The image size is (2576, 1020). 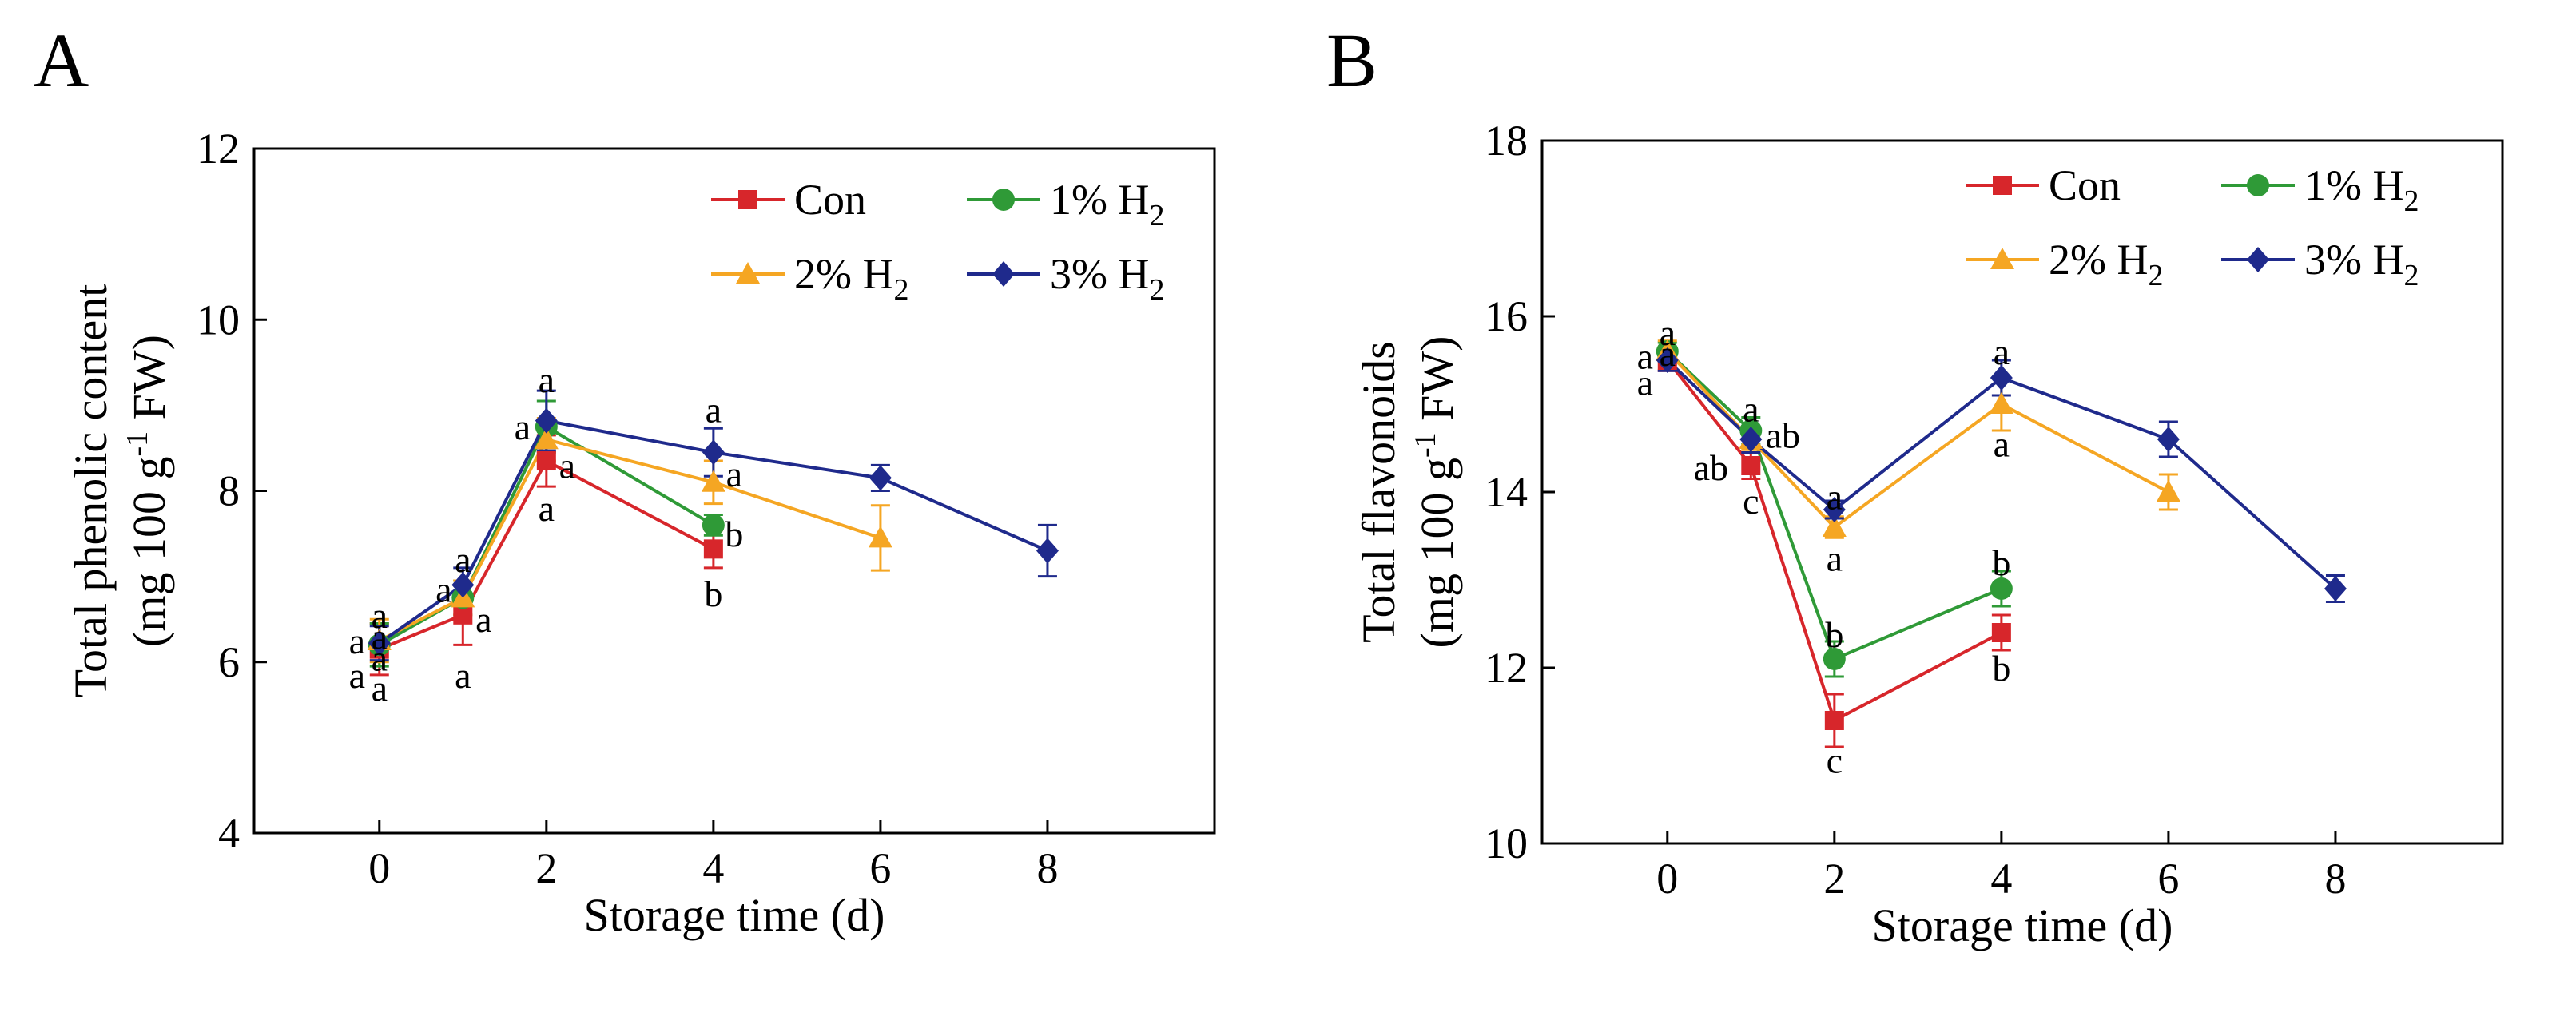 What do you see at coordinates (1351, 61) in the screenshot?
I see `panel-label-b: B` at bounding box center [1351, 61].